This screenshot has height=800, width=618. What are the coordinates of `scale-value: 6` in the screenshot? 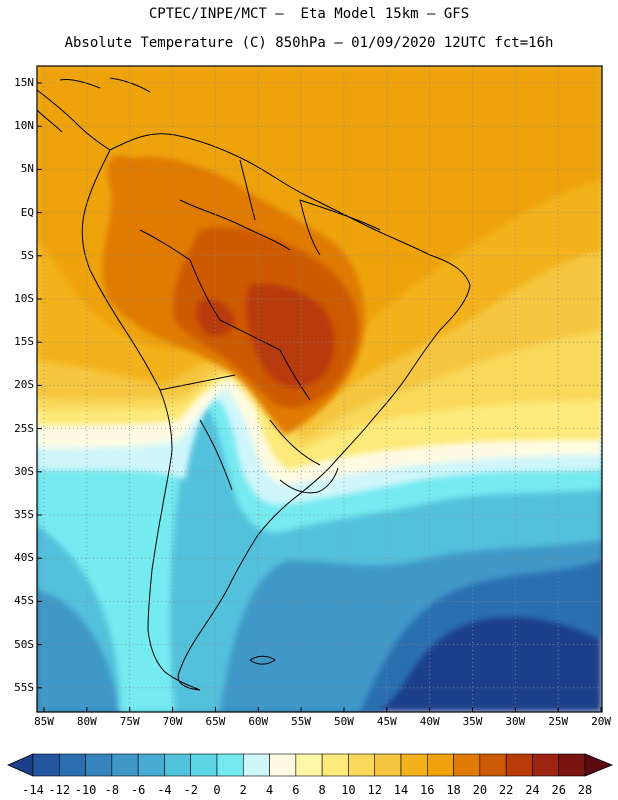 It's located at (296, 790).